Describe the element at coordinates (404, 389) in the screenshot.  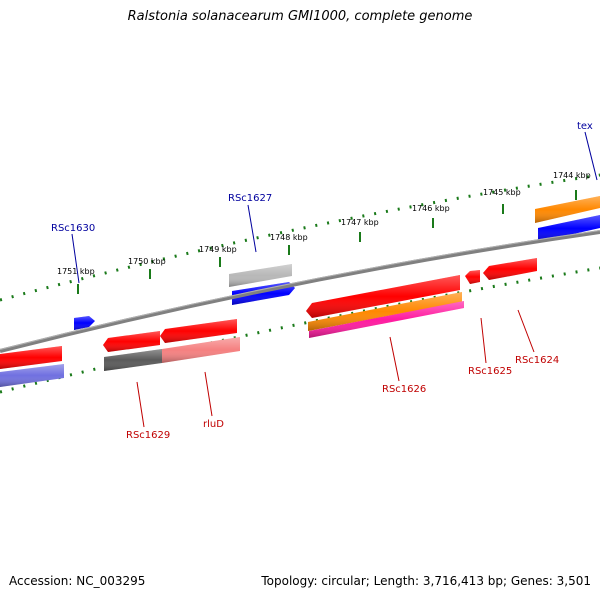
I see `gene-label-reverse: RSc1626` at that location.